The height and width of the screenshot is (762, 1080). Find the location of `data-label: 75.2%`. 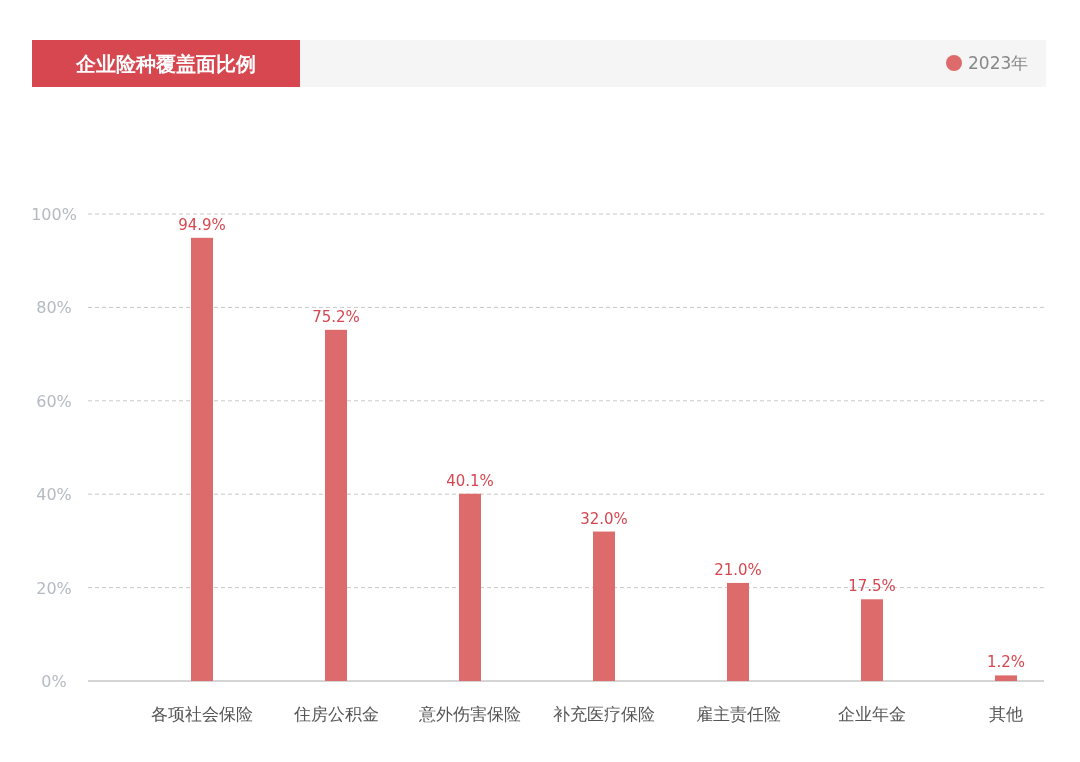

data-label: 75.2% is located at coordinates (336, 316).